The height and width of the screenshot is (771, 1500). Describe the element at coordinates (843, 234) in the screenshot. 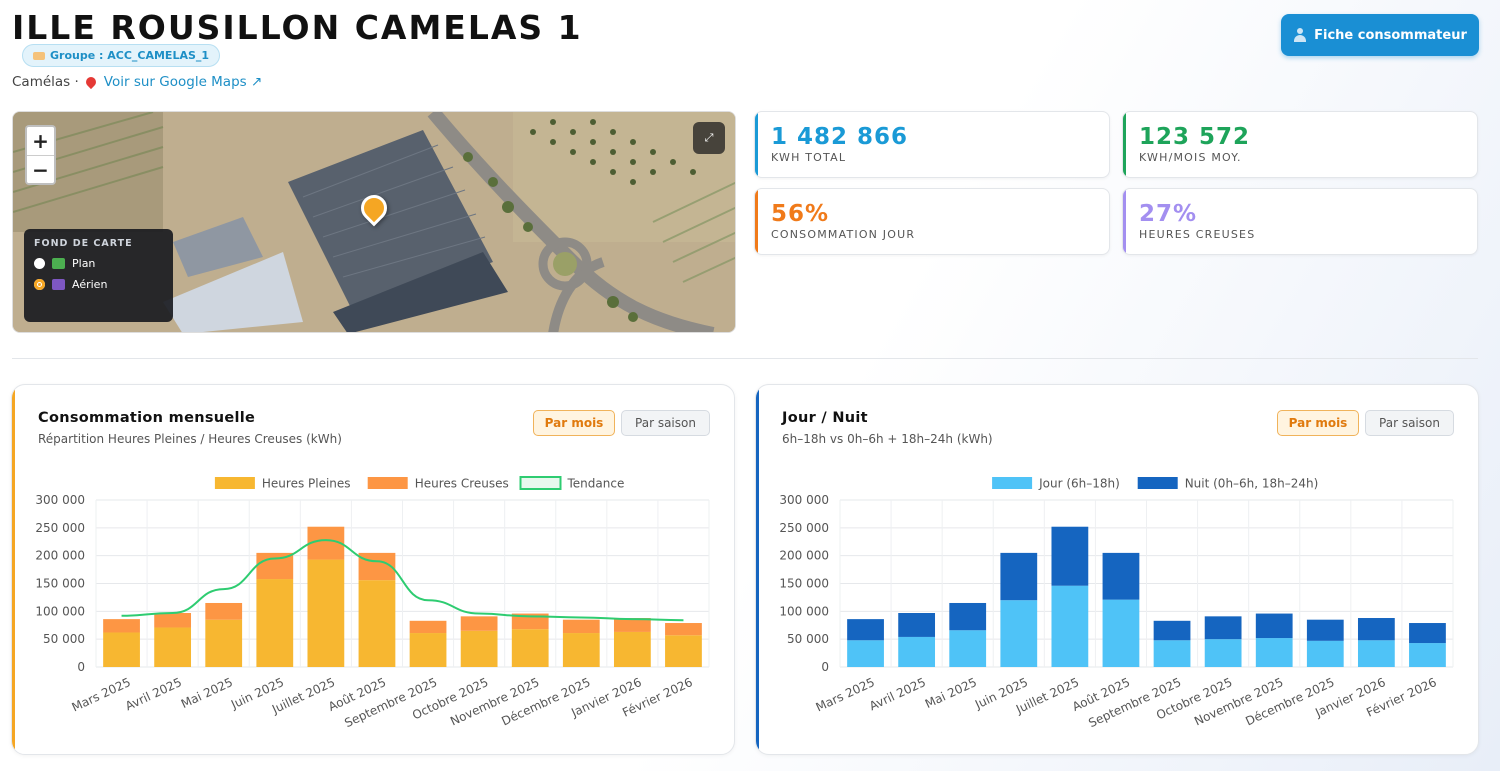

I see `kpi-label: CONSOMMATION JOUR` at that location.